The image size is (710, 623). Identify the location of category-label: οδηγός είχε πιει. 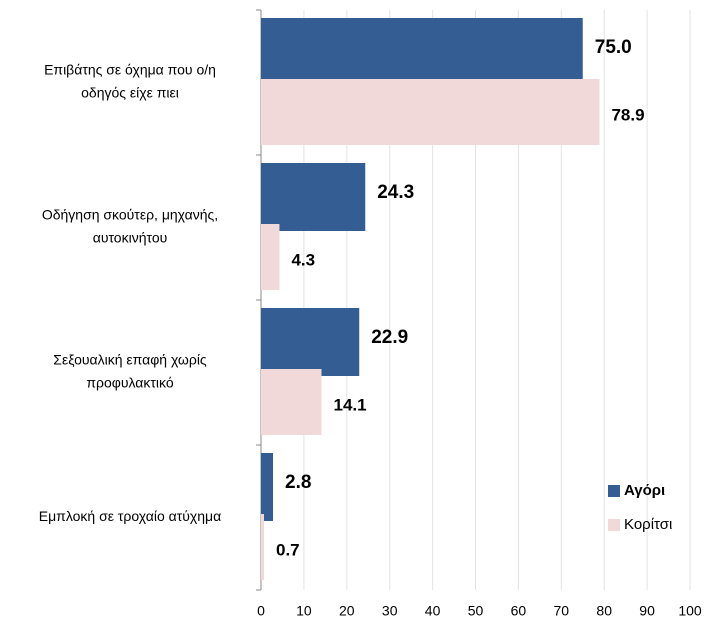
(130, 93).